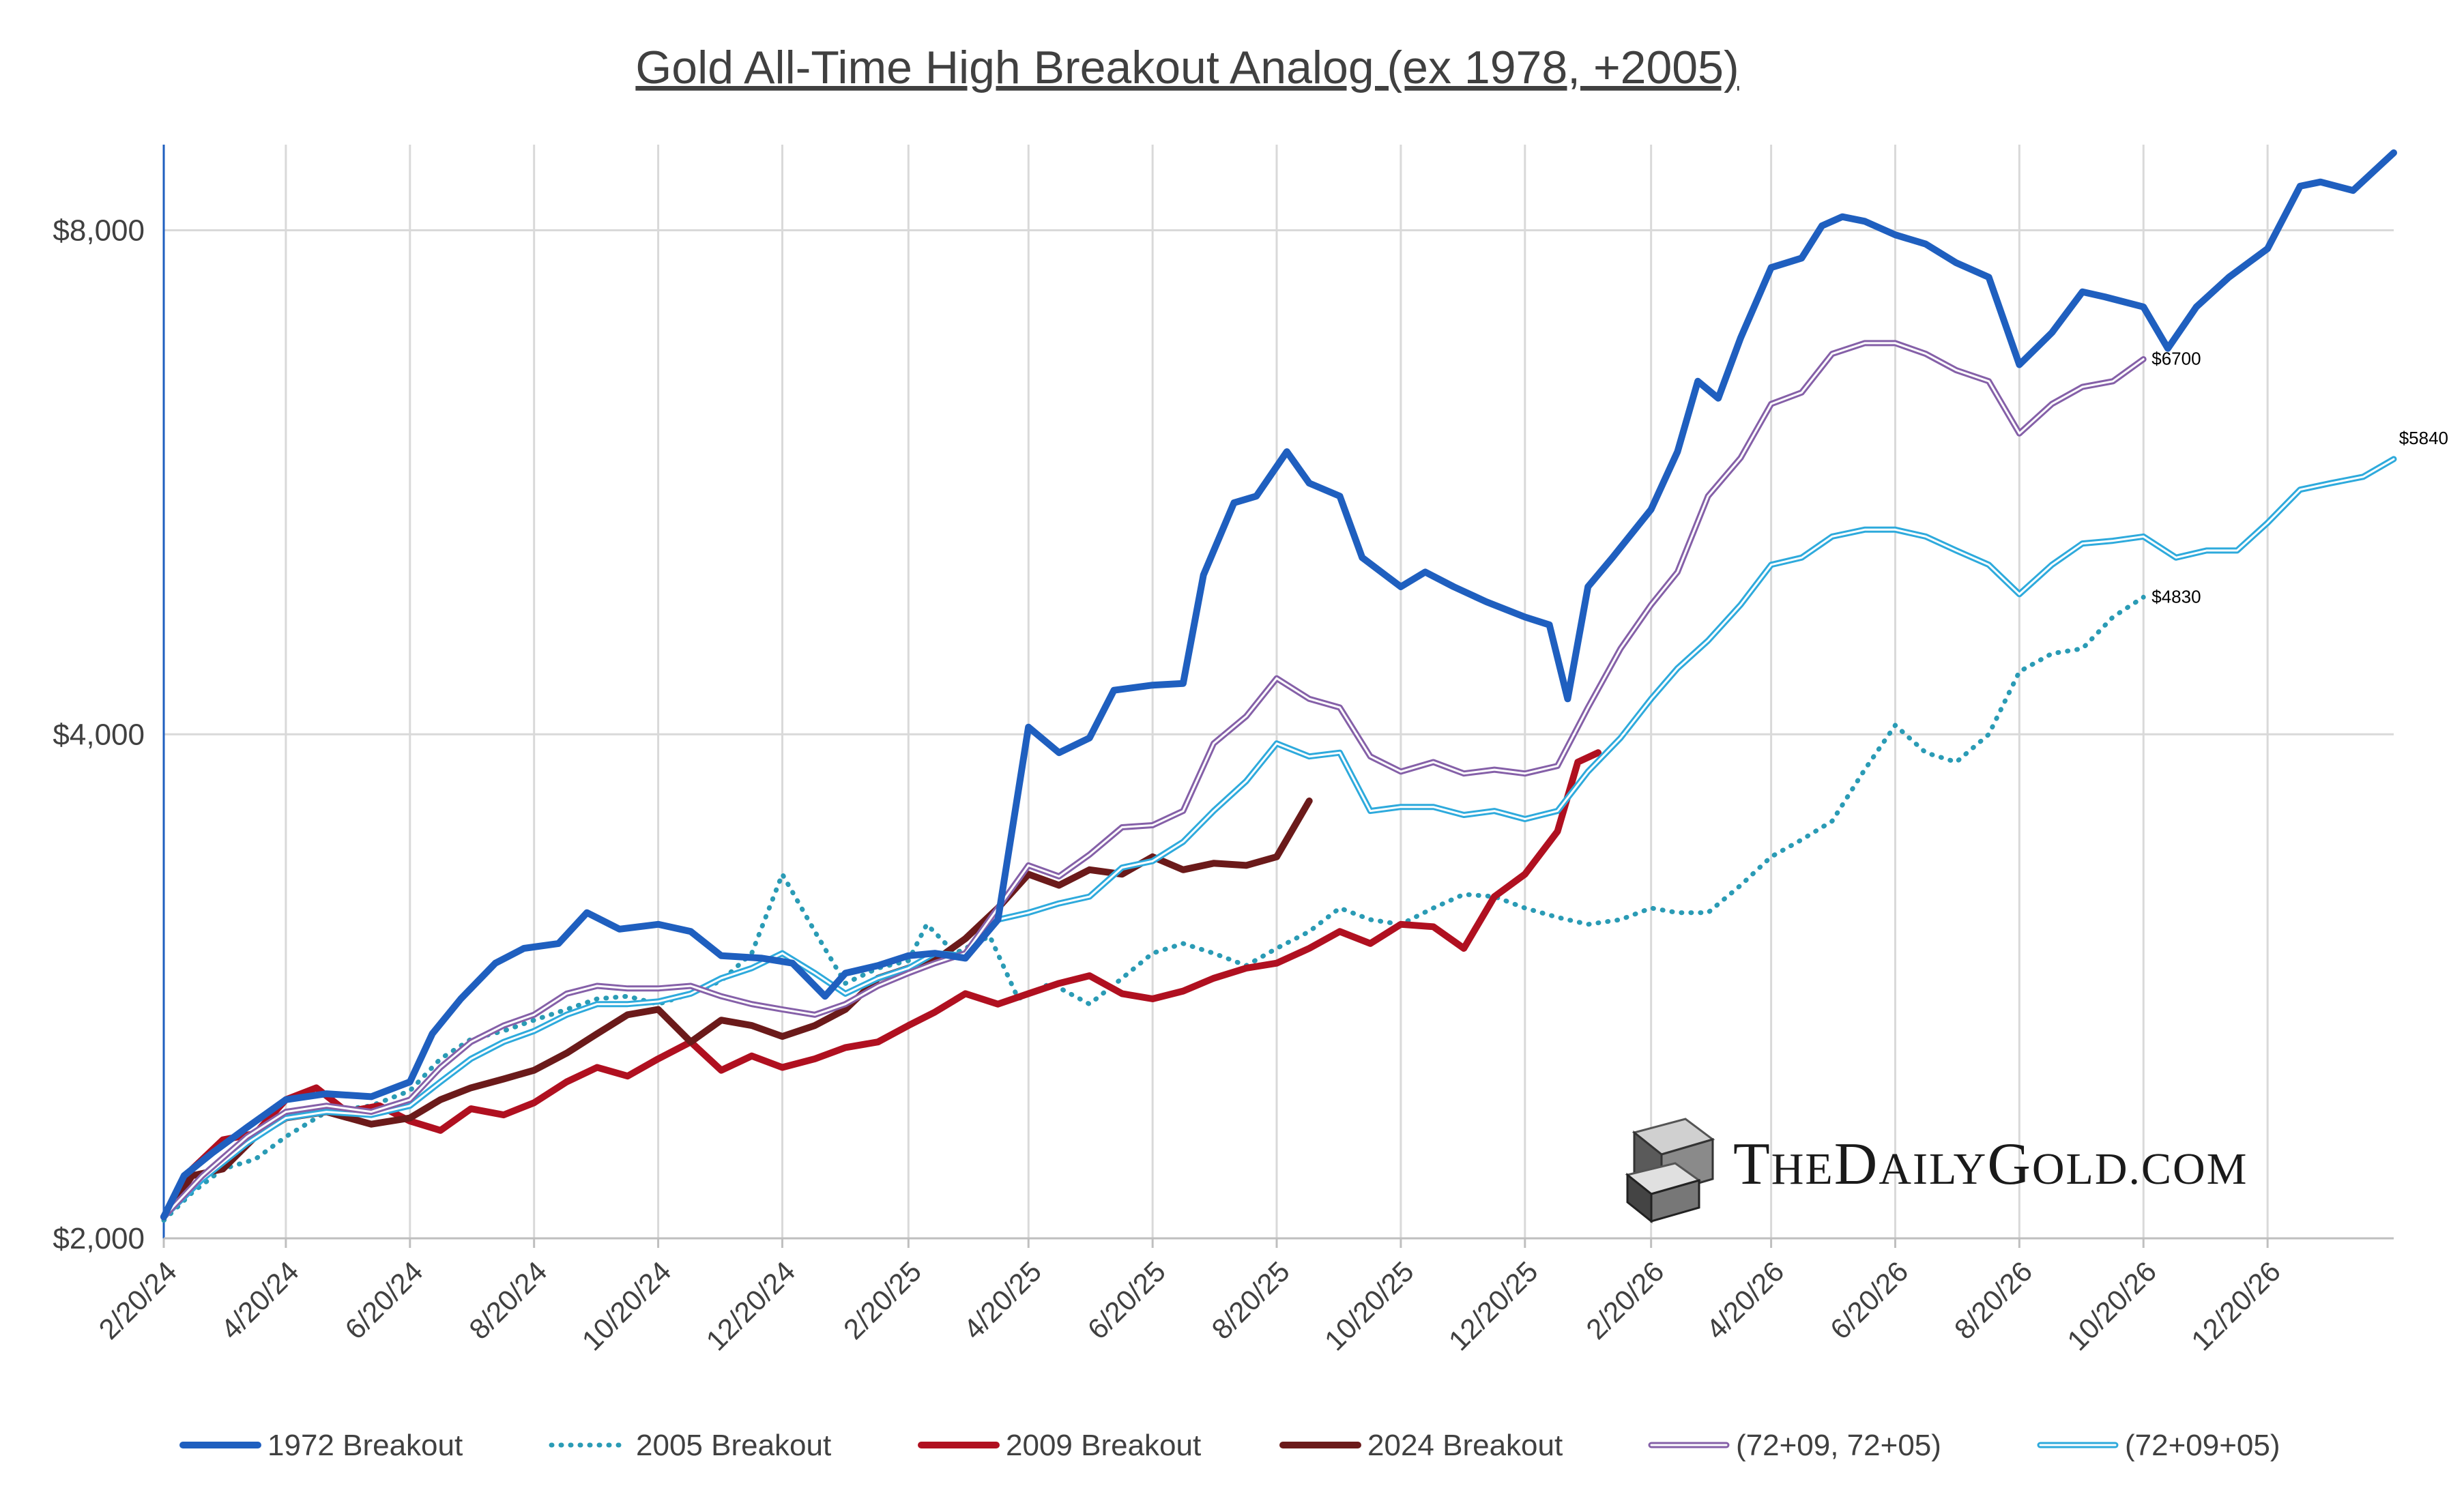 This screenshot has width=2464, height=1501. I want to click on y-axis-ticks: $2,000 $4,000 $8,000, so click(99, 734).